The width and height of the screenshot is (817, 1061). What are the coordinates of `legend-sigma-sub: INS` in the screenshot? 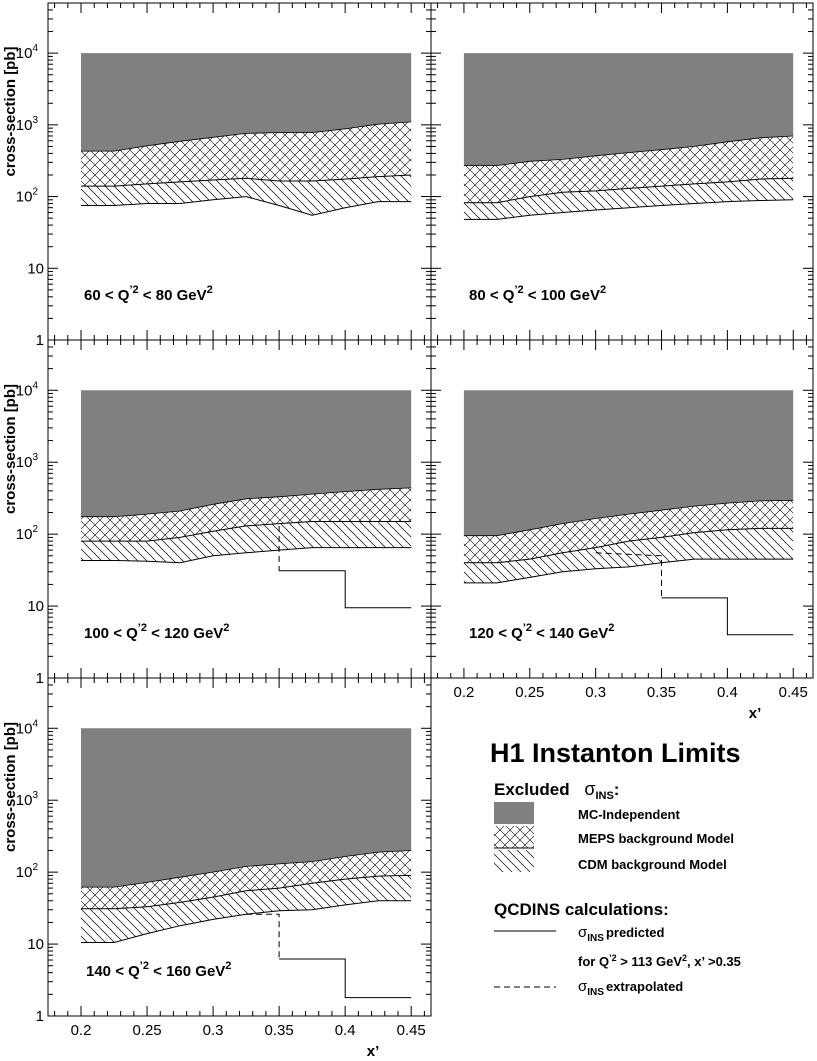 It's located at (604, 796).